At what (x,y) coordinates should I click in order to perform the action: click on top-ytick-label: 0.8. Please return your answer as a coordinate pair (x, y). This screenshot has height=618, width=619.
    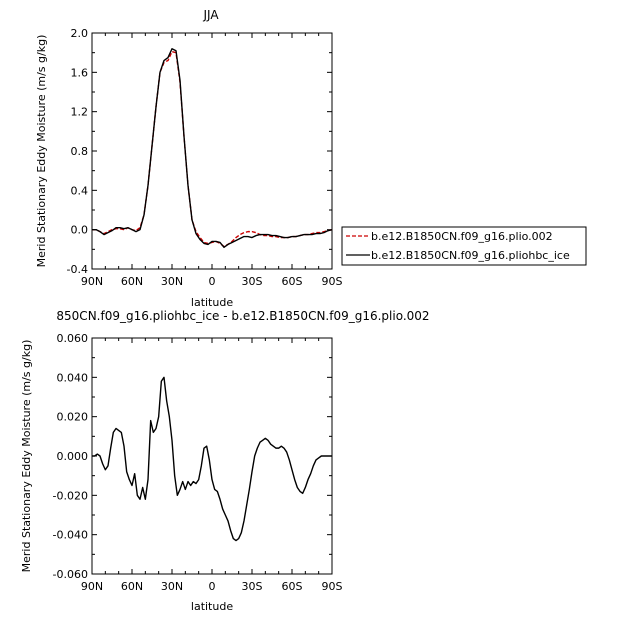
    Looking at the image, I should click on (80, 151).